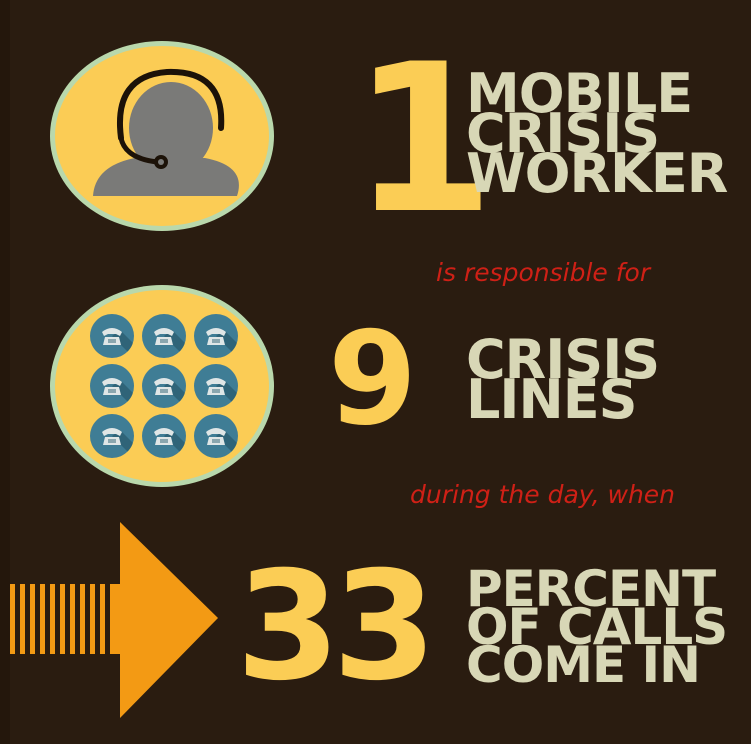 Image resolution: width=751 pixels, height=744 pixels. I want to click on label-line: WORKER, so click(597, 173).